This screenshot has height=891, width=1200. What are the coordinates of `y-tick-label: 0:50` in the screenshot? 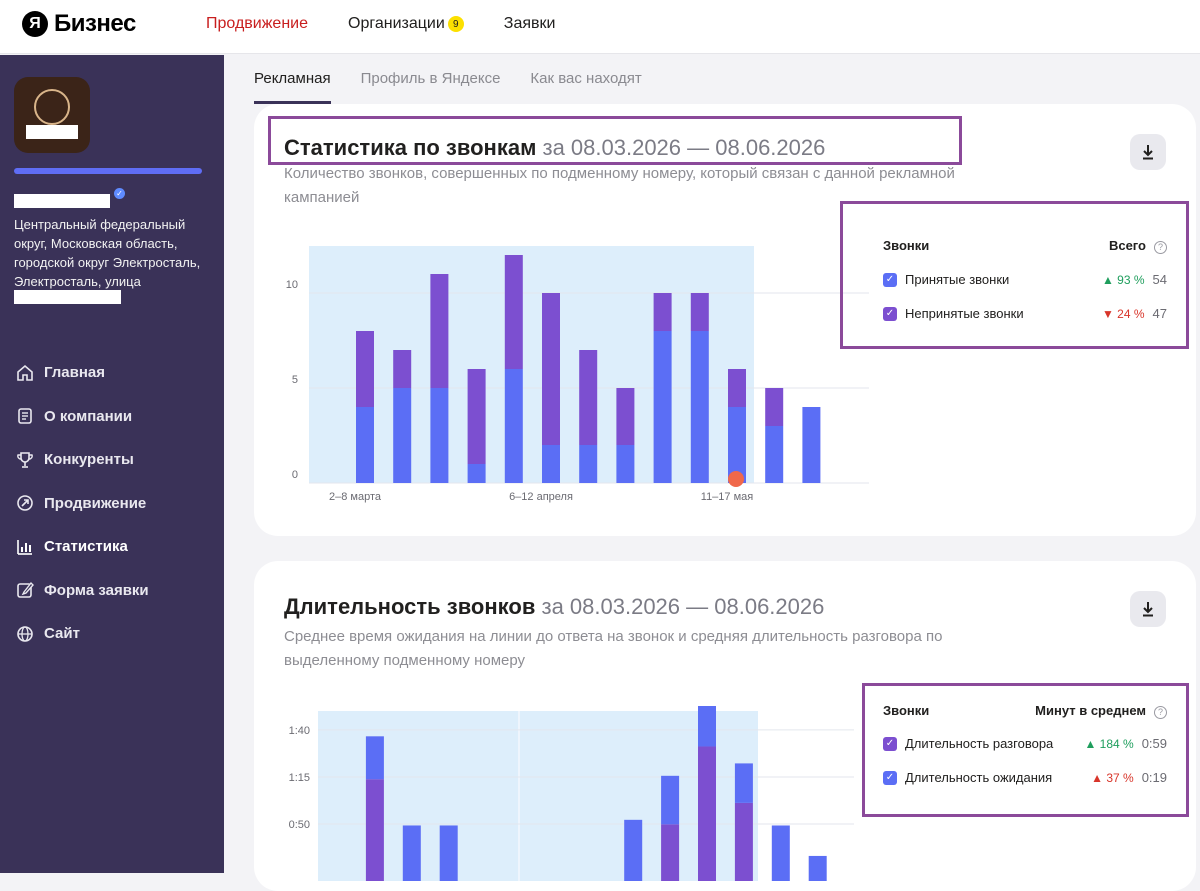 It's located at (299, 825).